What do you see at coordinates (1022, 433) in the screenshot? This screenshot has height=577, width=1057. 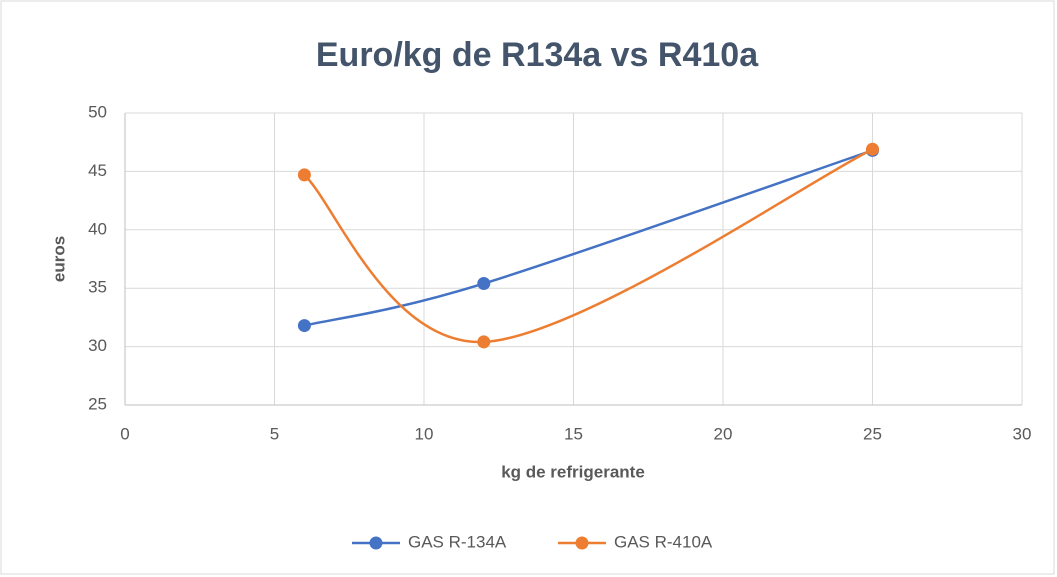 I see `x-tick-label: 30` at bounding box center [1022, 433].